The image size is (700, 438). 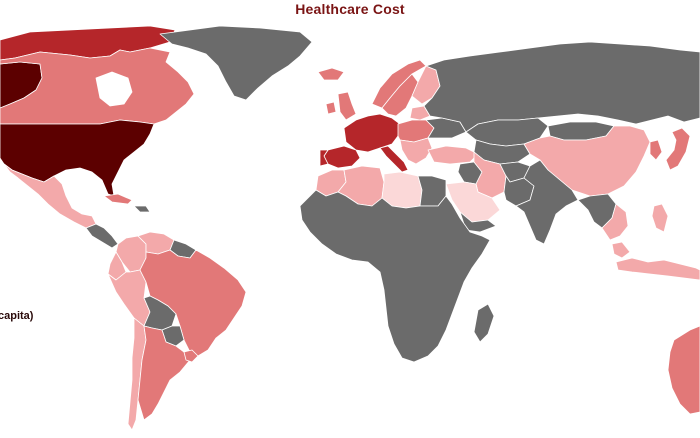 I want to click on region-korea, so click(x=656, y=150).